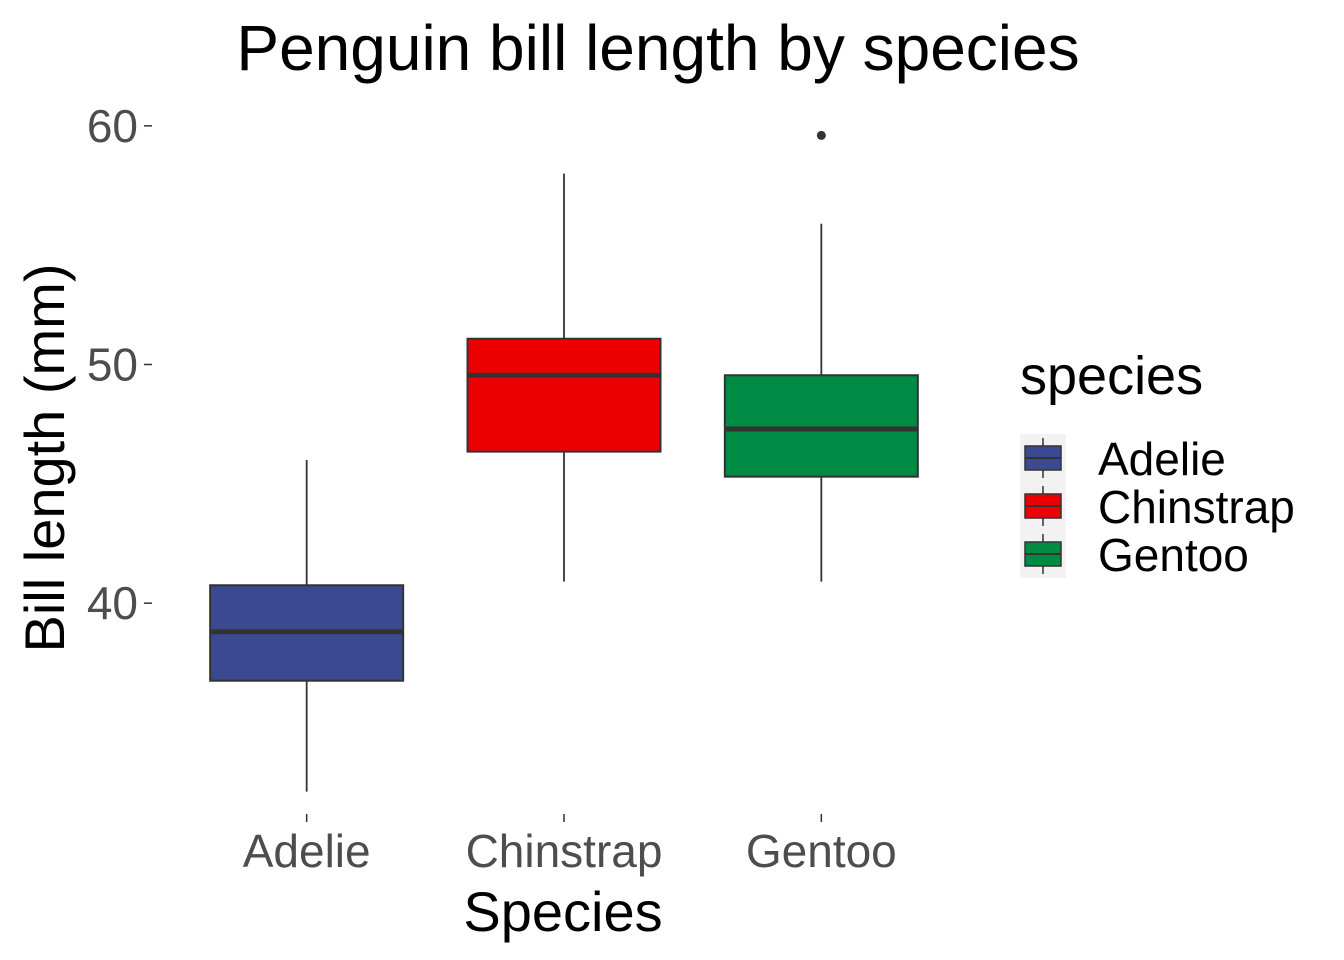 This screenshot has width=1344, height=960. Describe the element at coordinates (112, 603) in the screenshot. I see `y-tick-label: 40` at that location.